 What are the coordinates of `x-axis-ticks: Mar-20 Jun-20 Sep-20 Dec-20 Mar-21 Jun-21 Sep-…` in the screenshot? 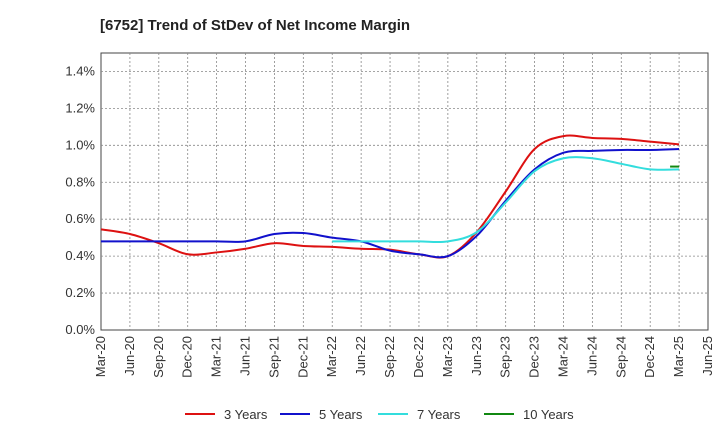 It's located at (404, 357).